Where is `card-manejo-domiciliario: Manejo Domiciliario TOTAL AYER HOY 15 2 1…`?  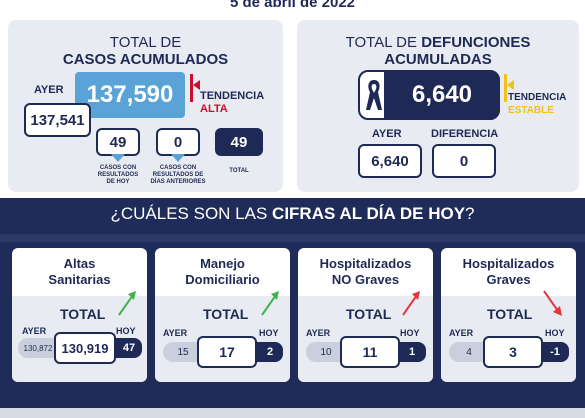
card-manejo-domiciliario: Manejo Domiciliario TOTAL AYER HOY 15 2 1… is located at coordinates (222, 315).